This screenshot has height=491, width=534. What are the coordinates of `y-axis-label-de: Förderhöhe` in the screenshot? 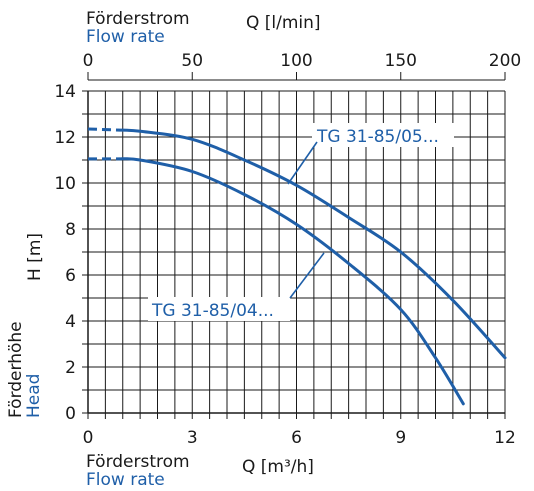 It's located at (16, 369).